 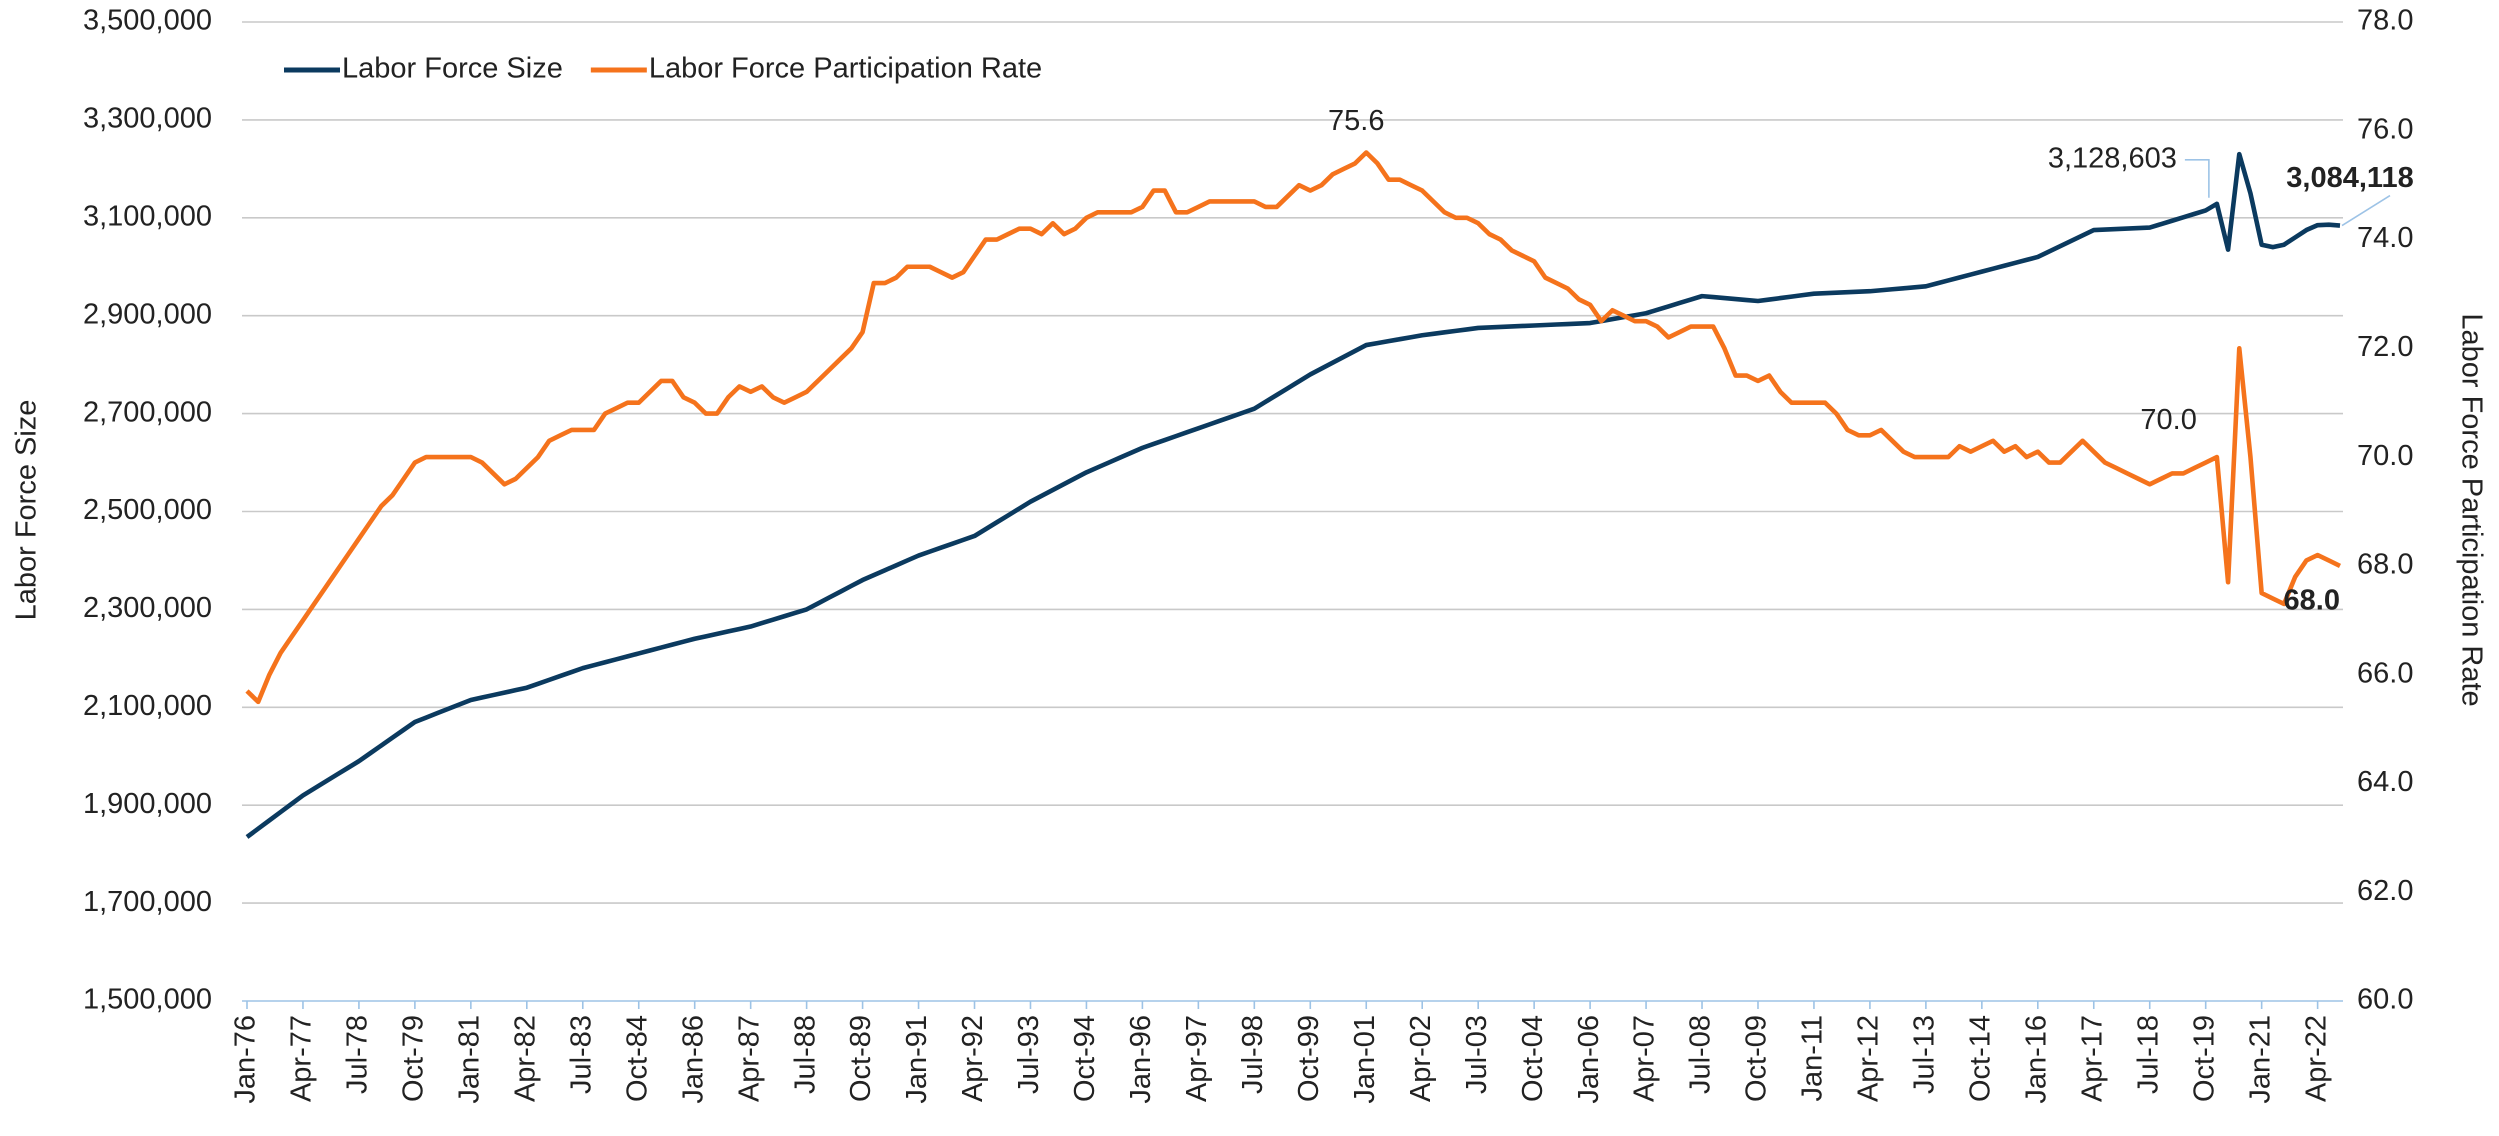 What do you see at coordinates (861, 1058) in the screenshot?
I see `x-tick-label: Oct-89` at bounding box center [861, 1058].